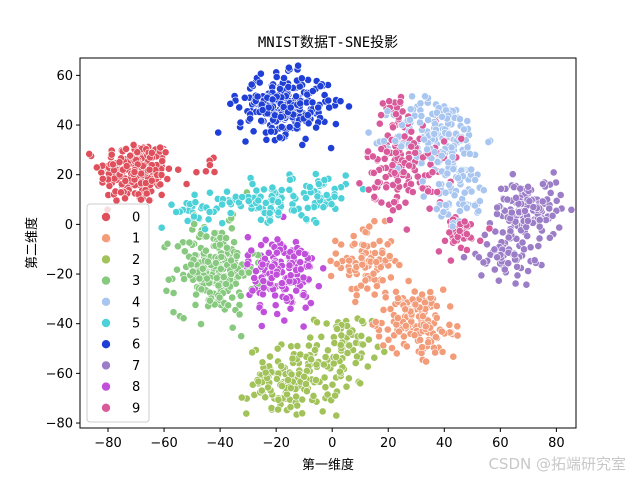 The width and height of the screenshot is (640, 480). I want to click on y-tick-label: −40, so click(59, 324).